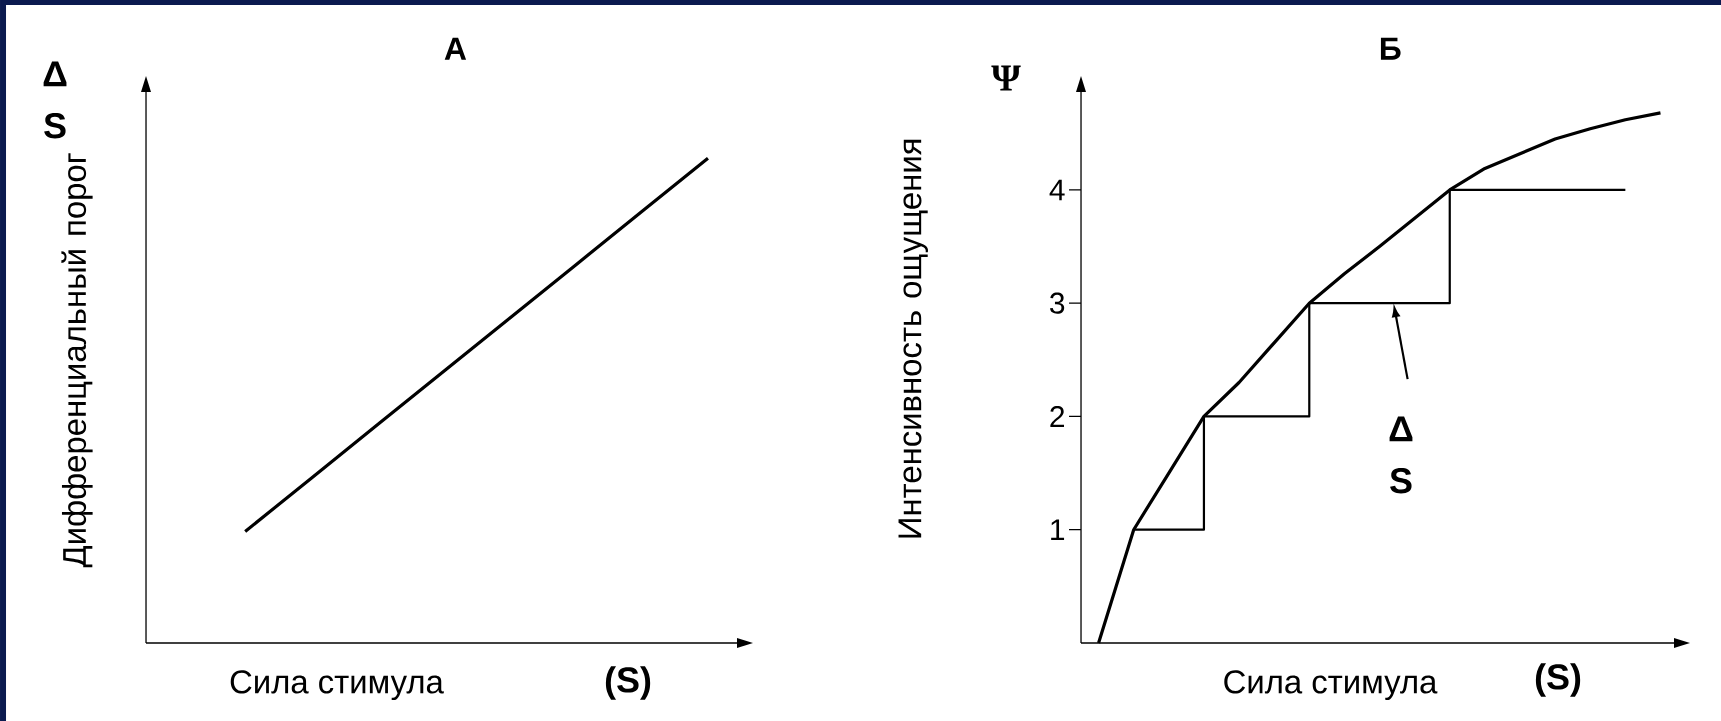 This screenshot has width=1721, height=721. What do you see at coordinates (455, 48) in the screenshot?
I see `chart-title: А` at bounding box center [455, 48].